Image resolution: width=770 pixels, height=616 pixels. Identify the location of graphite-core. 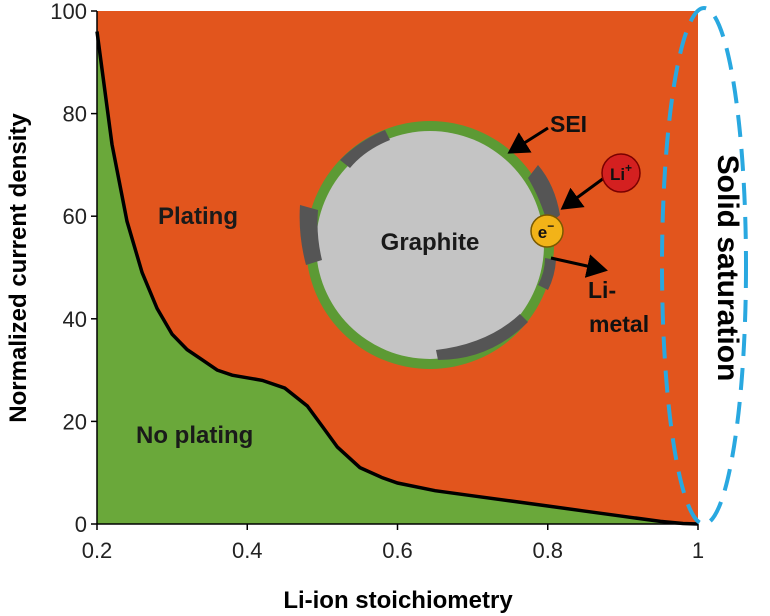
(430, 245).